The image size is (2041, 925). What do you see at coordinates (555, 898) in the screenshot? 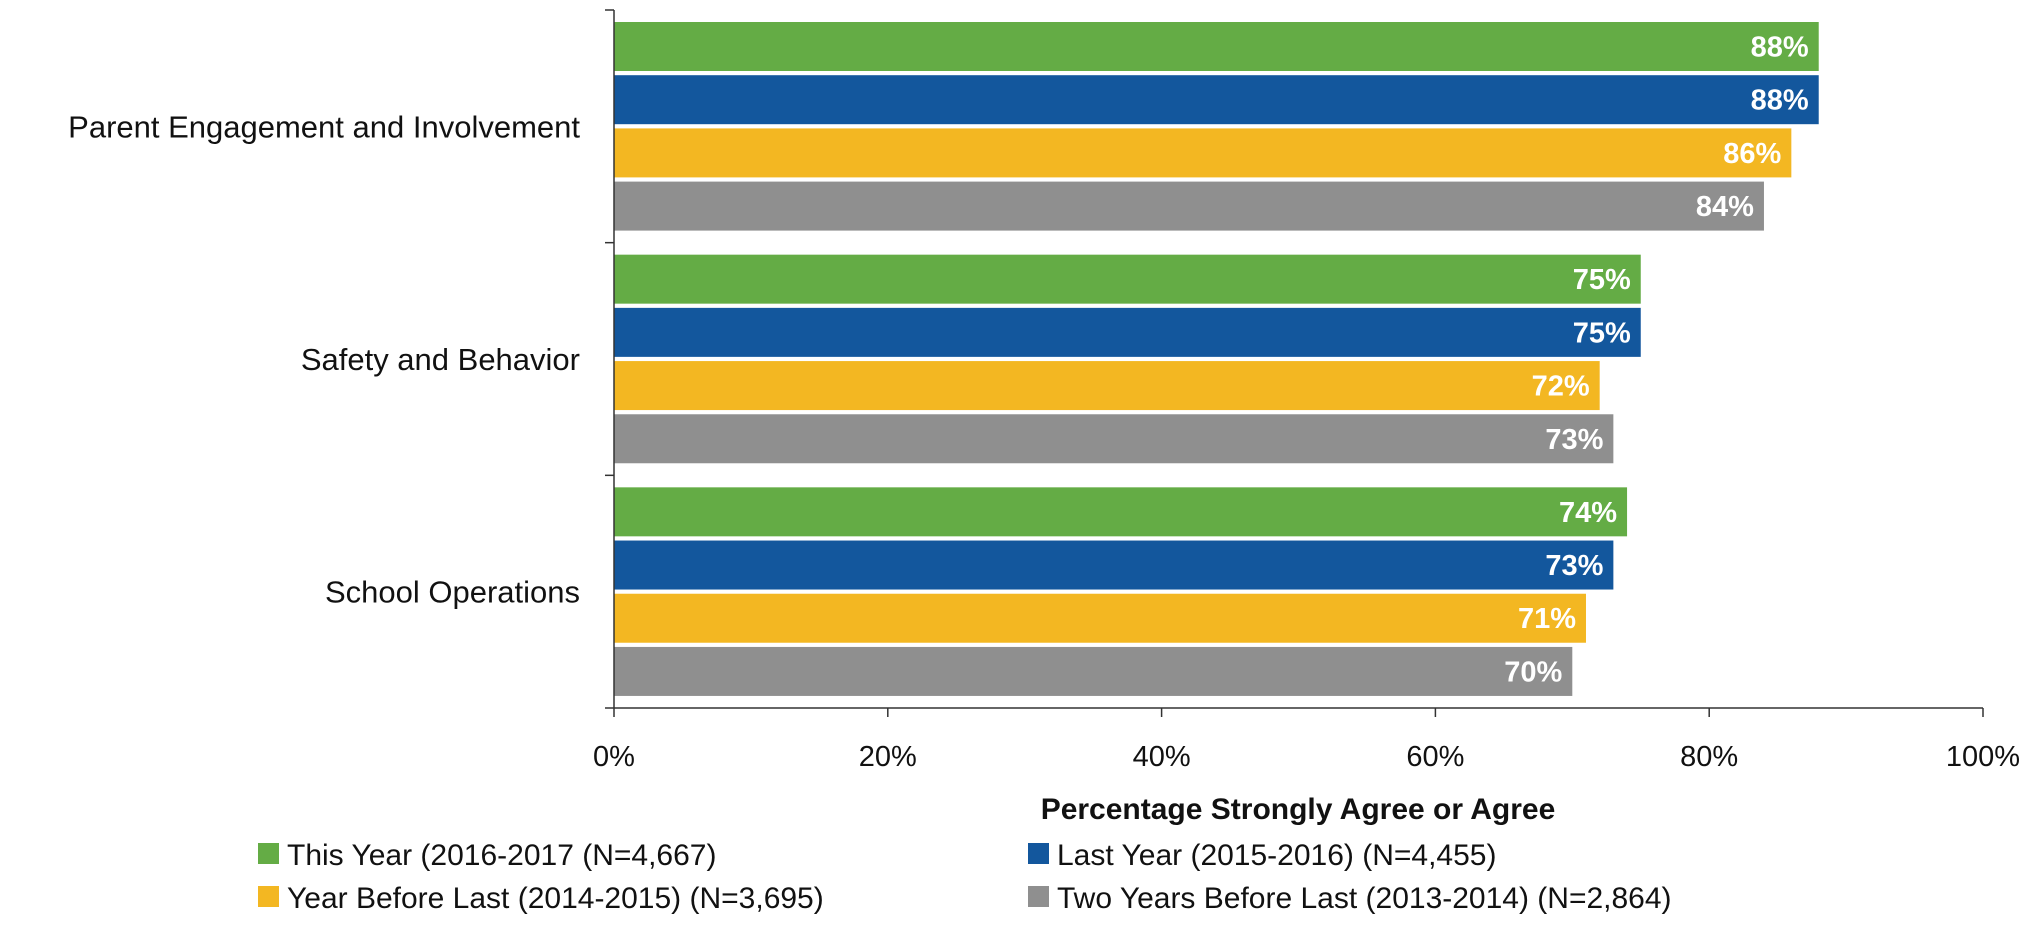
I see `legend-label-3: Year Before Last (2014-2015) (N=3,695)` at bounding box center [555, 898].